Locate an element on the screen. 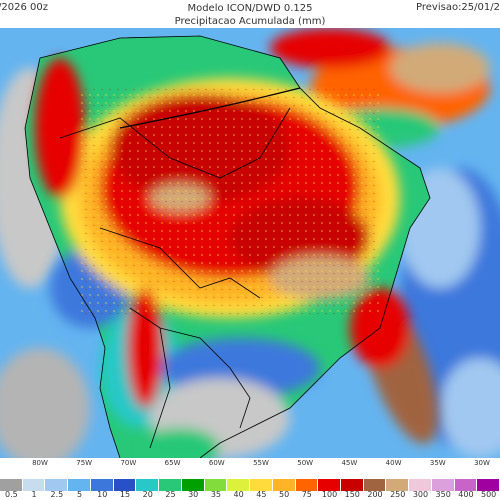  colorbar-tick-label: 150 is located at coordinates (352, 494).